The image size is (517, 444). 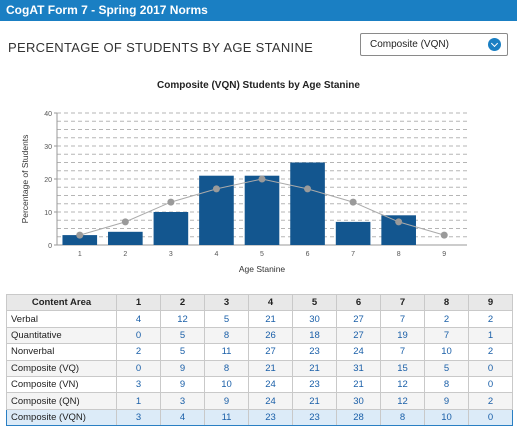 What do you see at coordinates (399, 254) in the screenshot?
I see `x-tick-label: 8` at bounding box center [399, 254].